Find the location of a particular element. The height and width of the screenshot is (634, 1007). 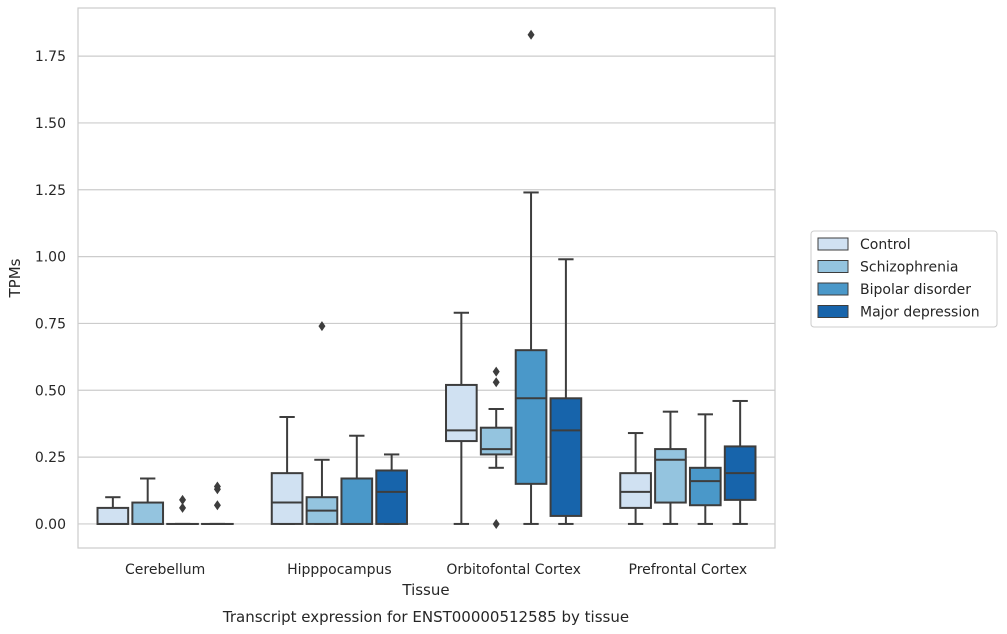

x-tick-label: Orbitofontal Cortex is located at coordinates (513, 570).